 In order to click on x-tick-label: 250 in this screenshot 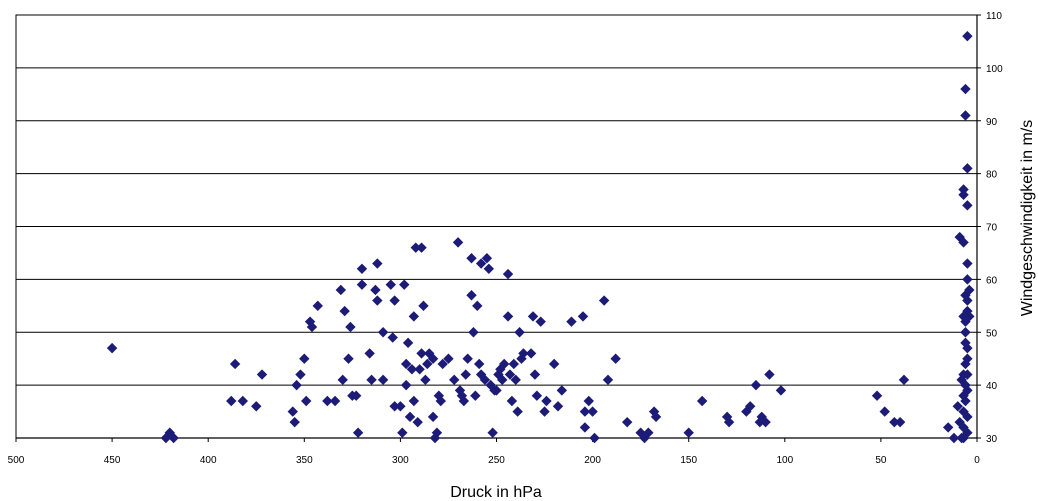, I will do `click(496, 460)`.